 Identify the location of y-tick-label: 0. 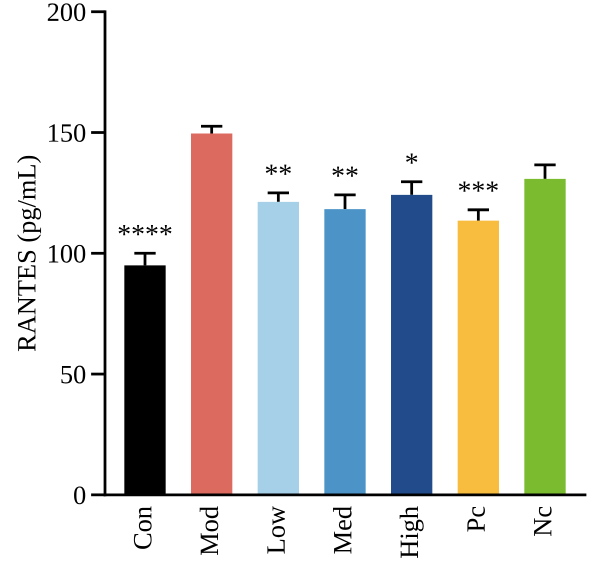
(80, 495).